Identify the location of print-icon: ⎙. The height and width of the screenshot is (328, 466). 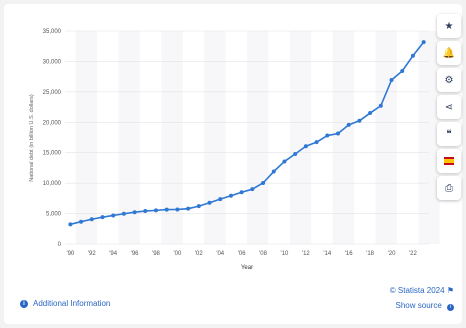
(449, 188).